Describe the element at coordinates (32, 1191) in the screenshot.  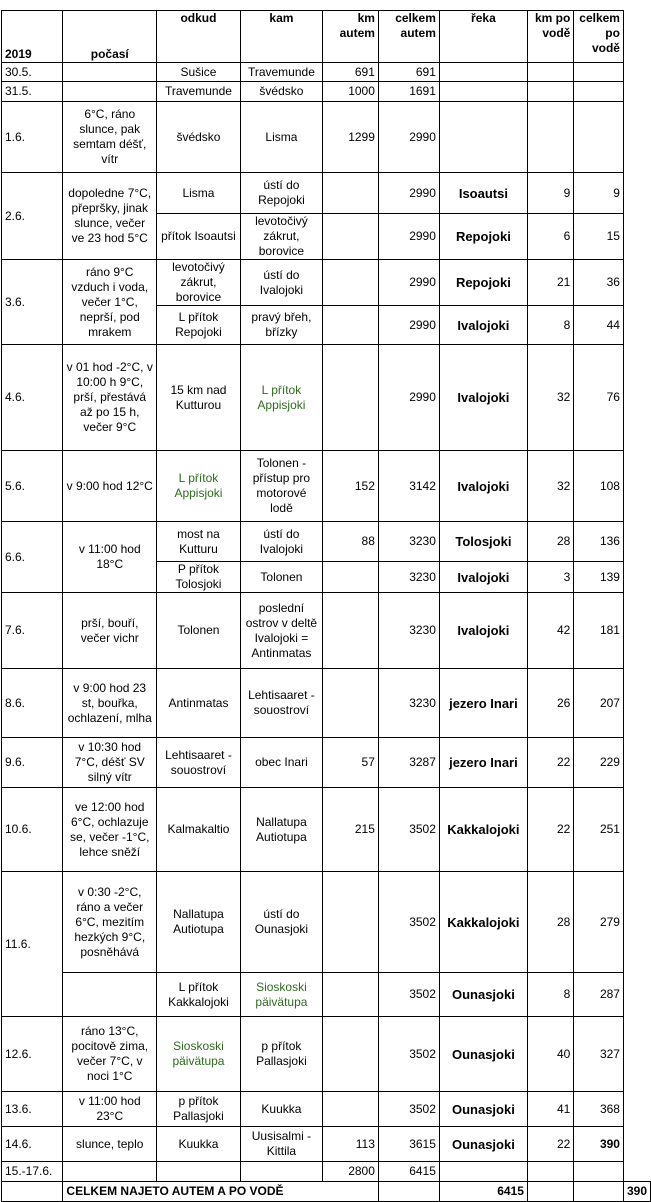
I see `date-cell` at that location.